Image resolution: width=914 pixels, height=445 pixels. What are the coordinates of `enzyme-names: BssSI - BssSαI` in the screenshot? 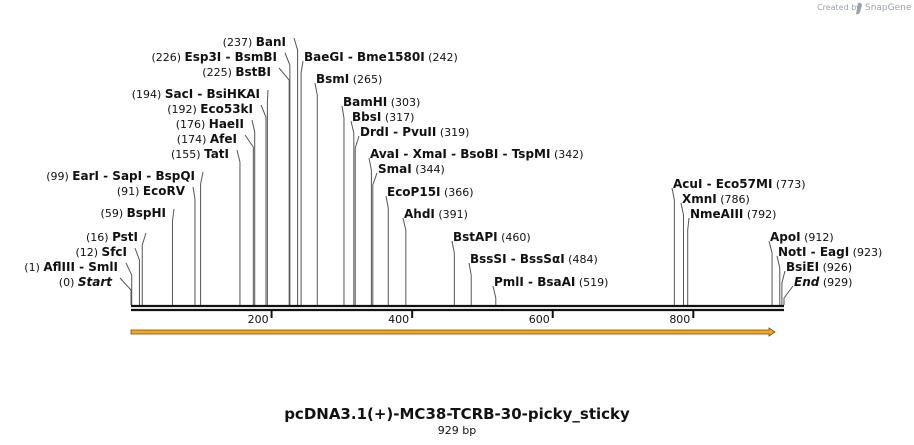 It's located at (517, 259).